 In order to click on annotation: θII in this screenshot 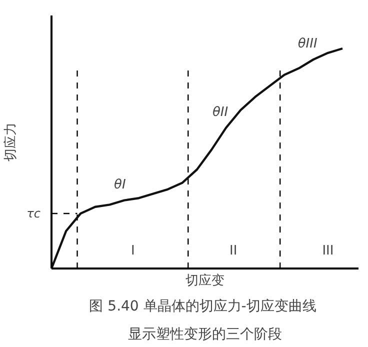, I will do `click(220, 112)`.